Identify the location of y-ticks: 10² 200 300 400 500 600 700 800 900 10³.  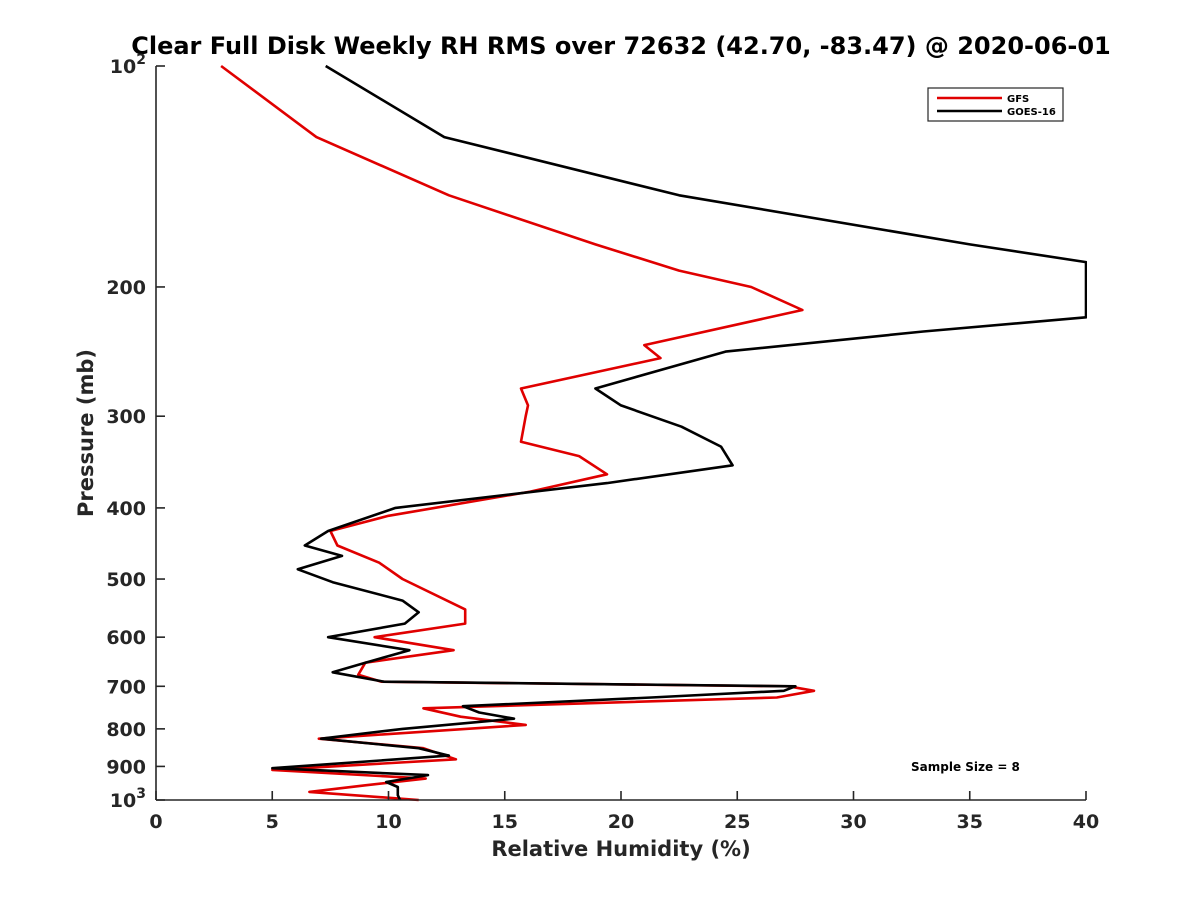
(135, 432).